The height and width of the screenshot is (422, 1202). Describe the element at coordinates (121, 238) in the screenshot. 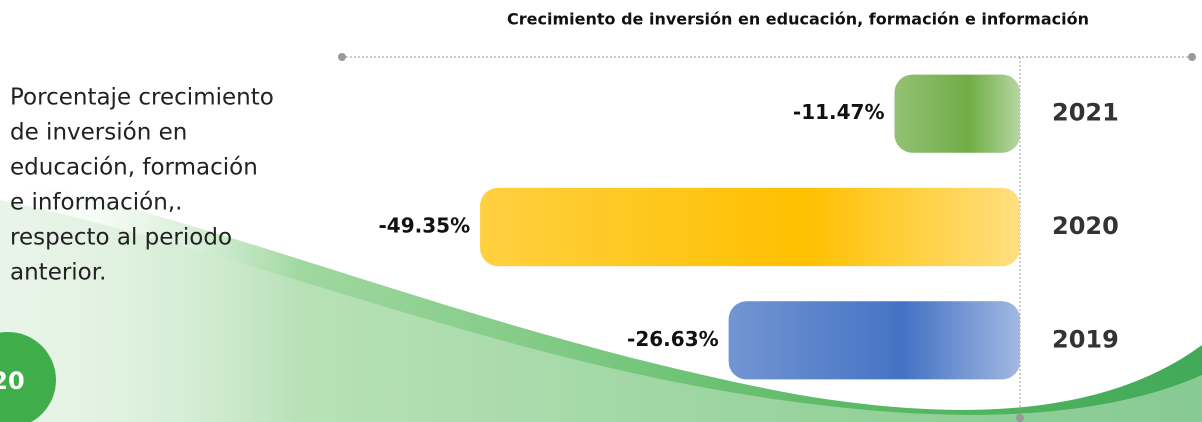

I see `description-line: respecto al periodo` at that location.